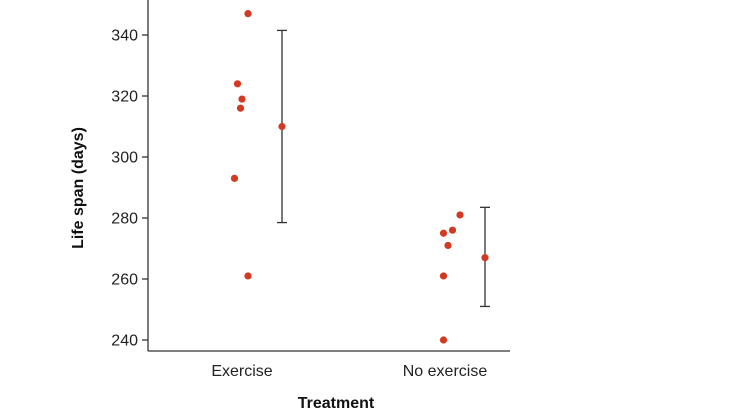 Image resolution: width=731 pixels, height=410 pixels. What do you see at coordinates (336, 402) in the screenshot?
I see `x-axis-title: Treatment` at bounding box center [336, 402].